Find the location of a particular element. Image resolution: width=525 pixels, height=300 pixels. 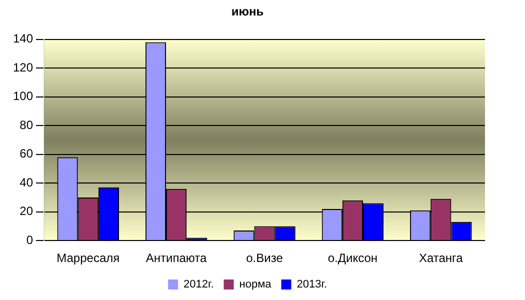

x-tick-label: Хатанга is located at coordinates (441, 258).